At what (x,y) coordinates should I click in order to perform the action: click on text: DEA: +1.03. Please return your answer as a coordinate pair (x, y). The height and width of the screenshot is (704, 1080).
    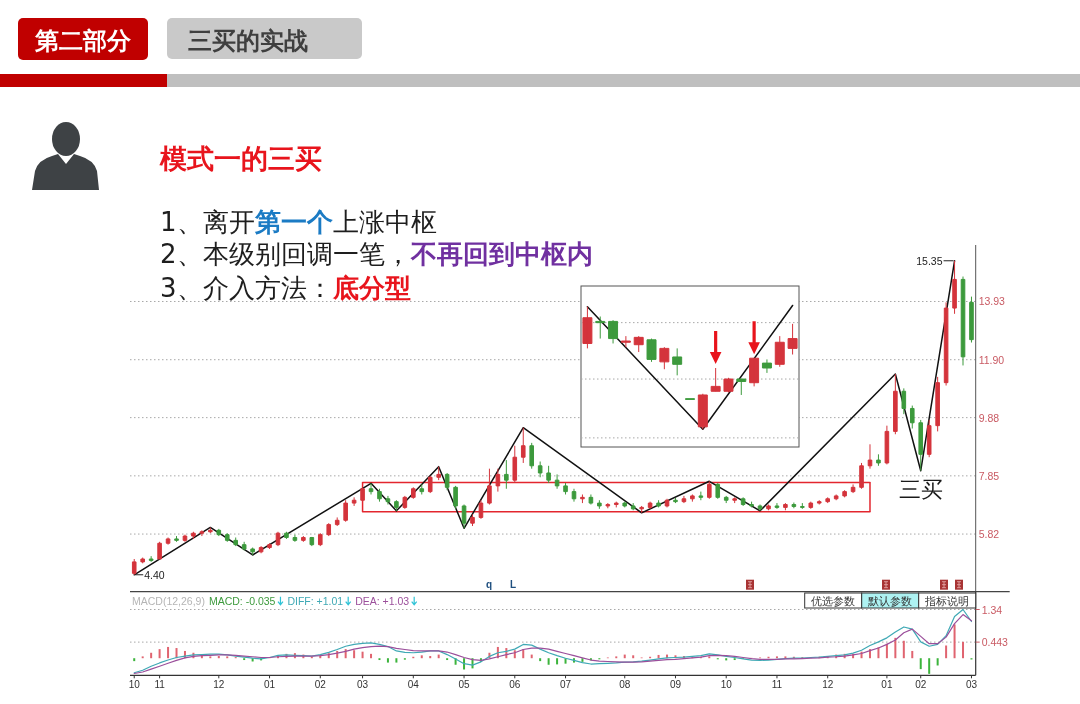
    Looking at the image, I should click on (382, 600).